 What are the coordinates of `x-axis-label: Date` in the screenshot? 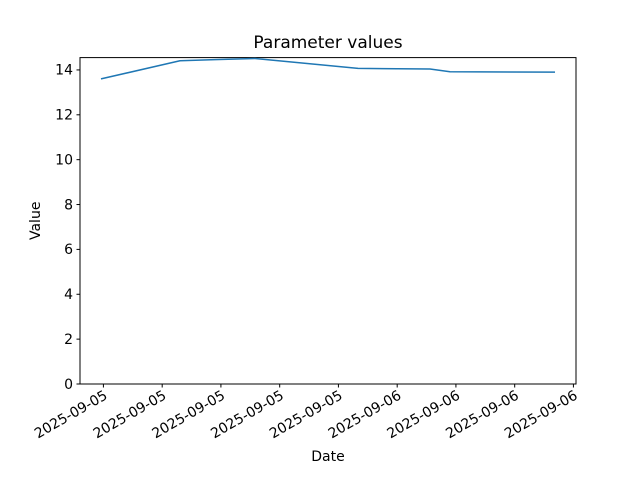 It's located at (327, 457).